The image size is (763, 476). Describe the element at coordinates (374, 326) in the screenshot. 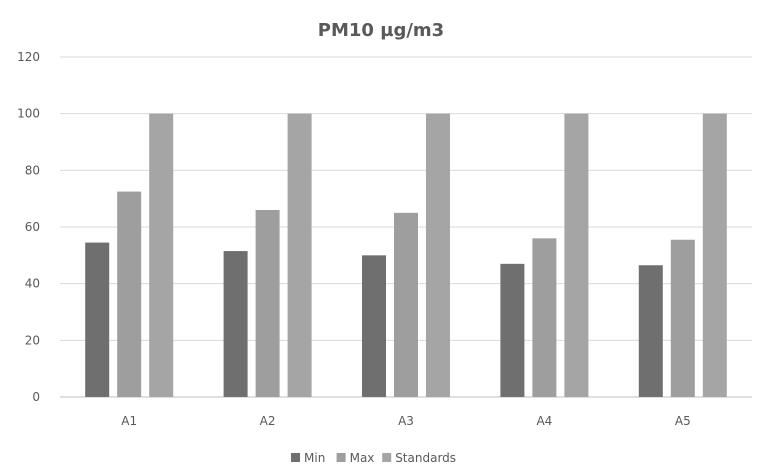

I see `bar-min-a3` at that location.